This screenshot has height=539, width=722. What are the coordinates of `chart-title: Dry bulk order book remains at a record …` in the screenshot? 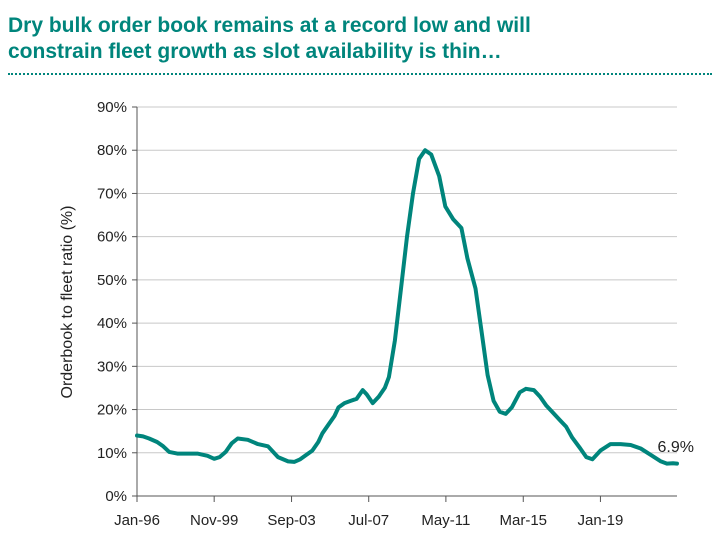 It's located at (358, 39).